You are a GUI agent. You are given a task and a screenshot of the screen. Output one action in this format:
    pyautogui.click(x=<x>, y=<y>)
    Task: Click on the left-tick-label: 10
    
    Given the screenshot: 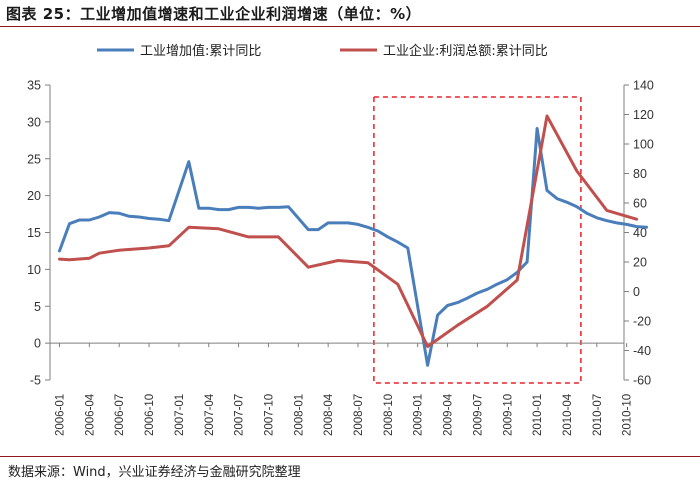 What is the action you would take?
    pyautogui.click(x=34, y=270)
    